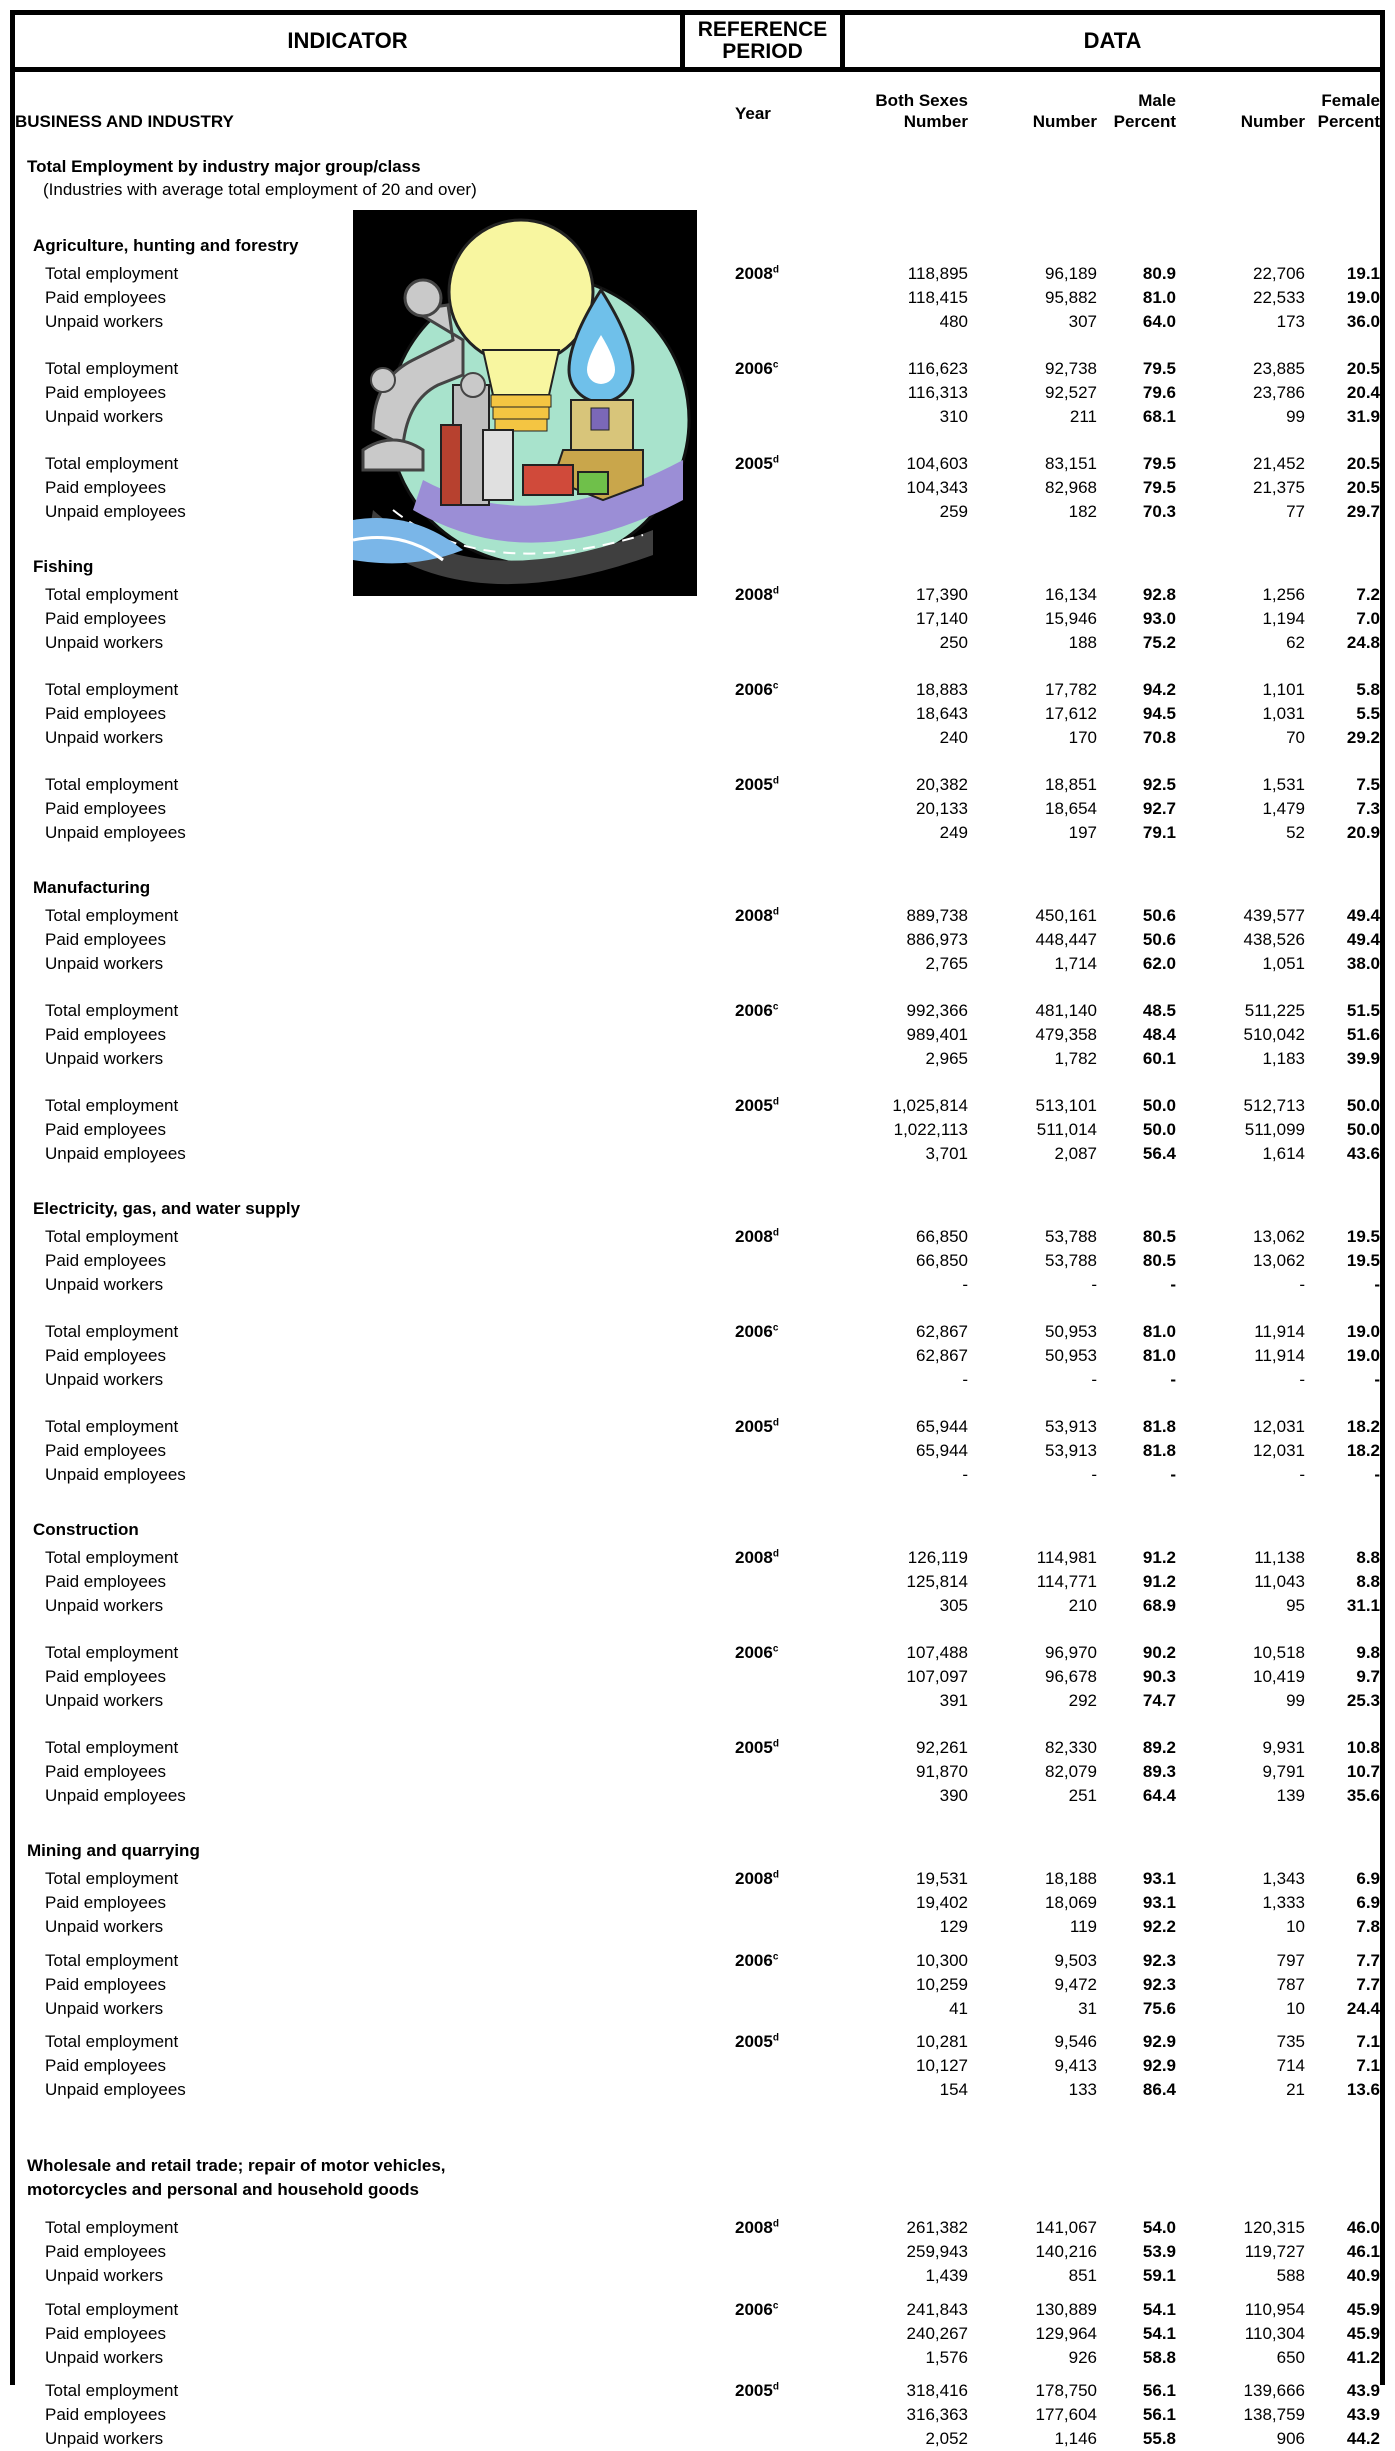 Image resolution: width=1395 pixels, height=2451 pixels. Describe the element at coordinates (1368, 1652) in the screenshot. I see `female-percent: 9.8` at that location.